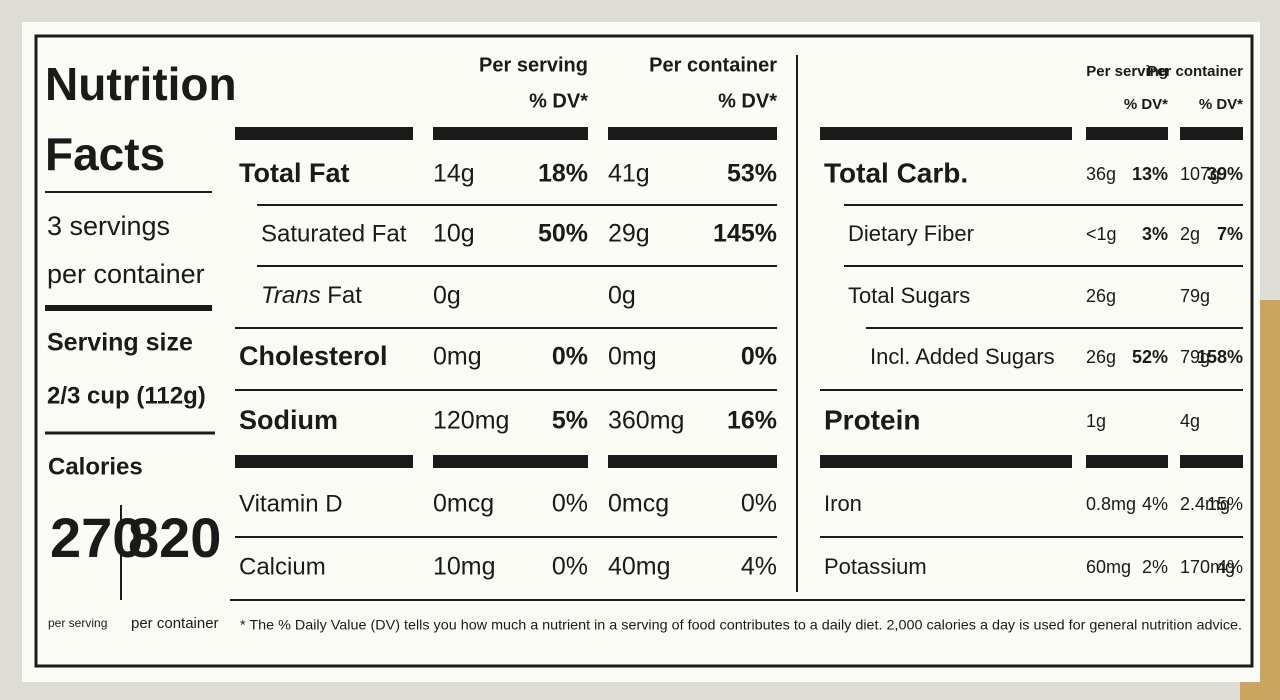 The image size is (1280, 700). I want to click on amount: 0.8mg, so click(1111, 504).